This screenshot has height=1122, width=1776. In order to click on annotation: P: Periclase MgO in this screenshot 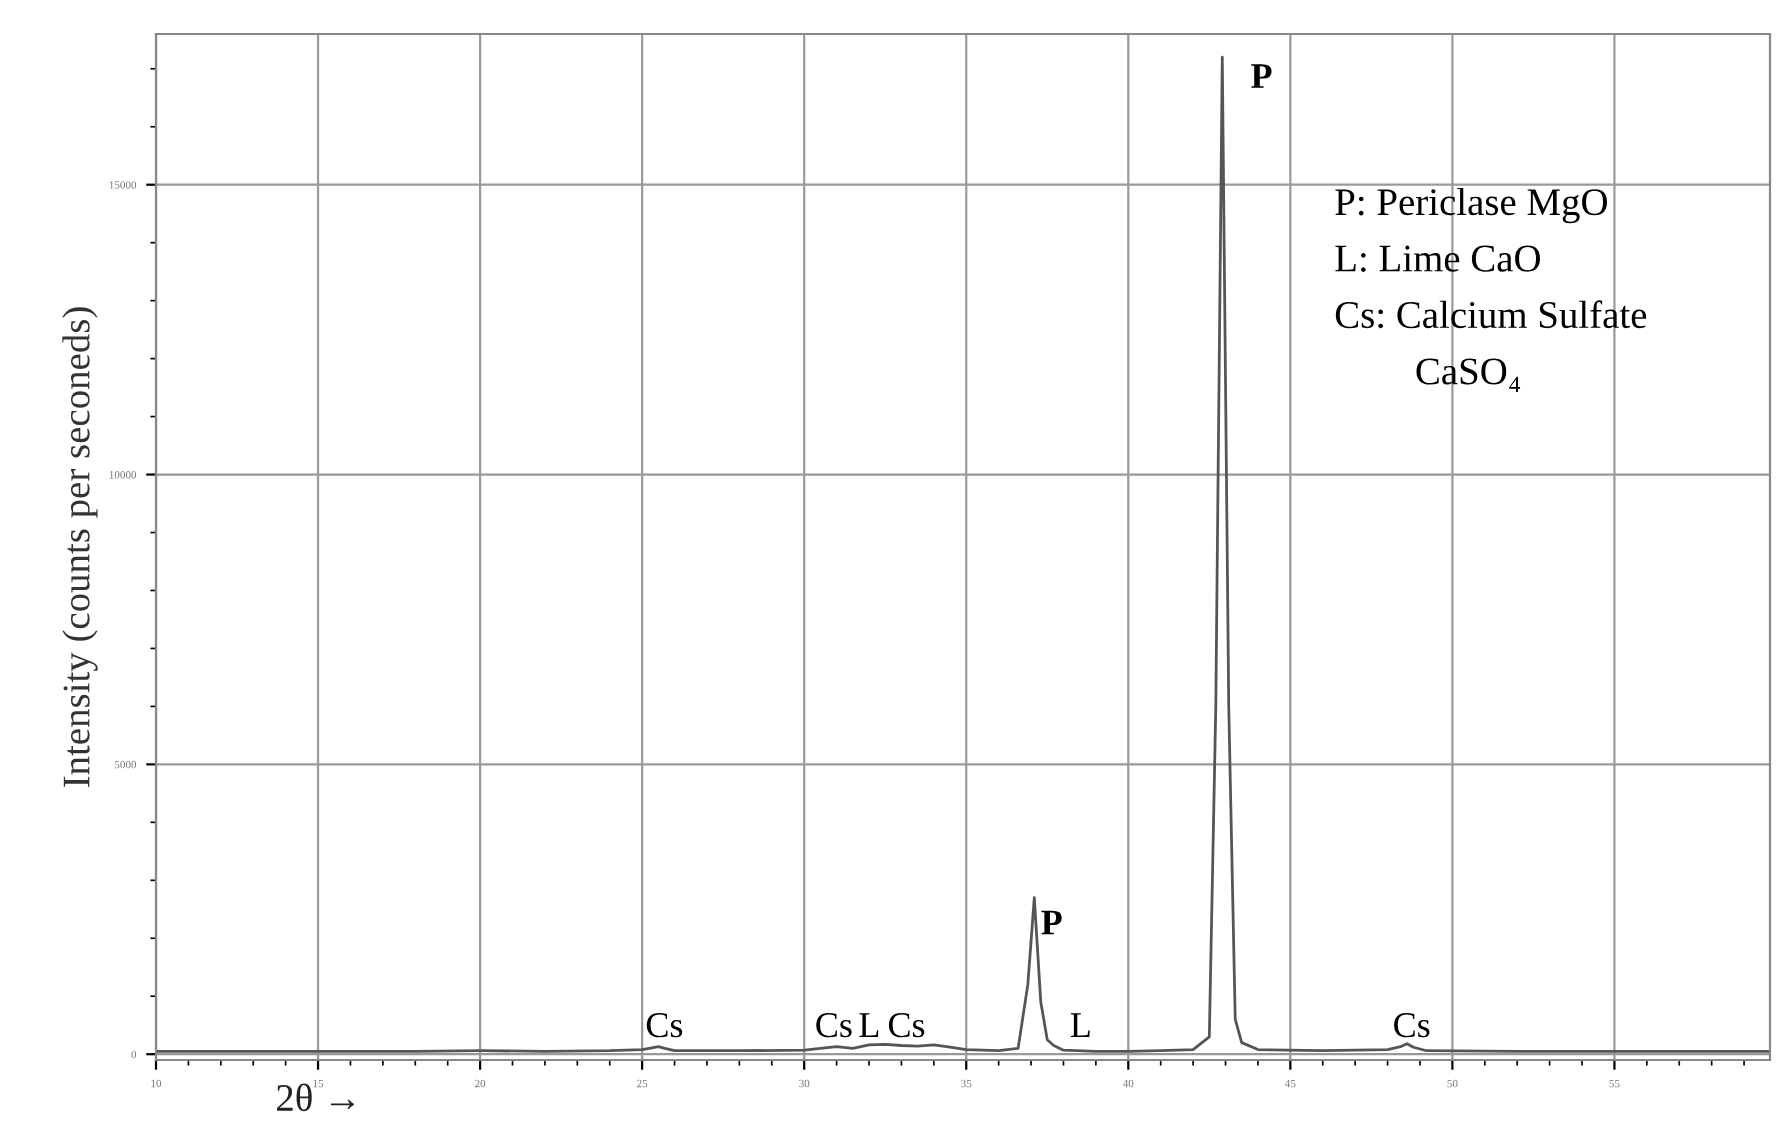, I will do `click(1471, 205)`.